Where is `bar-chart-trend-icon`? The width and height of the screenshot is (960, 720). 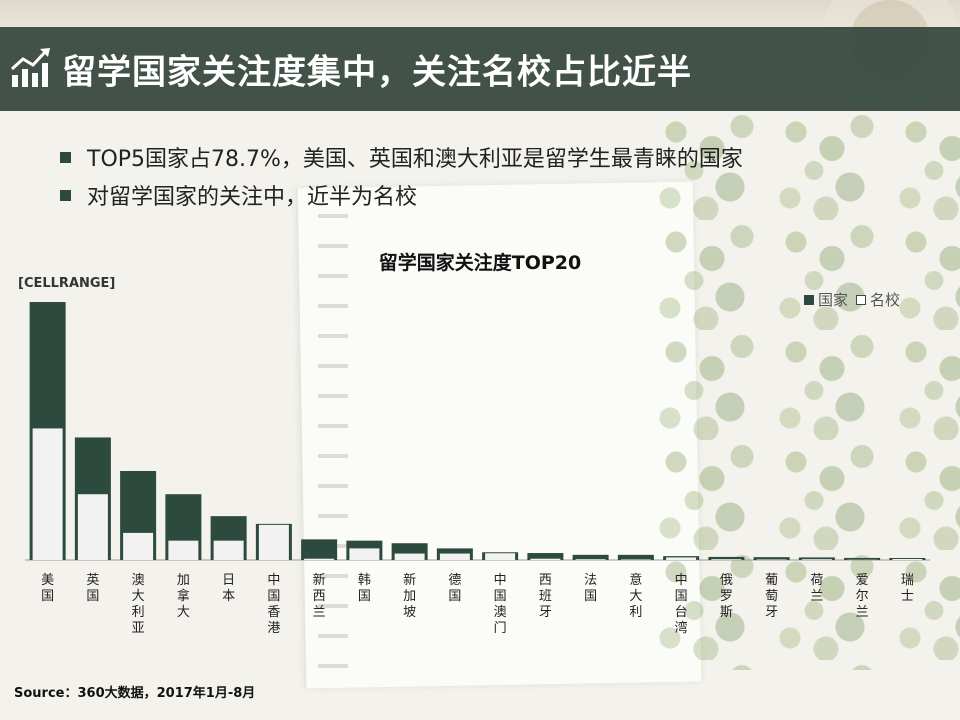
bar-chart-trend-icon is located at coordinates (30, 67).